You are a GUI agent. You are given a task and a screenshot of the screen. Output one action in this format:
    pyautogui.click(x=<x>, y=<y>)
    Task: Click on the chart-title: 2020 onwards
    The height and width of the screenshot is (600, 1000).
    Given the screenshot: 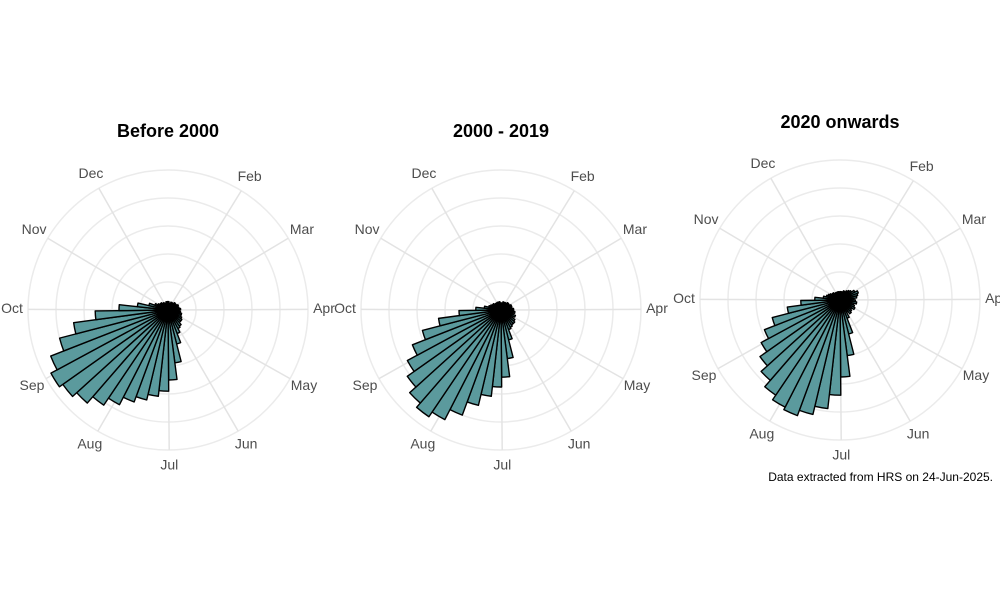 What is the action you would take?
    pyautogui.click(x=839, y=122)
    